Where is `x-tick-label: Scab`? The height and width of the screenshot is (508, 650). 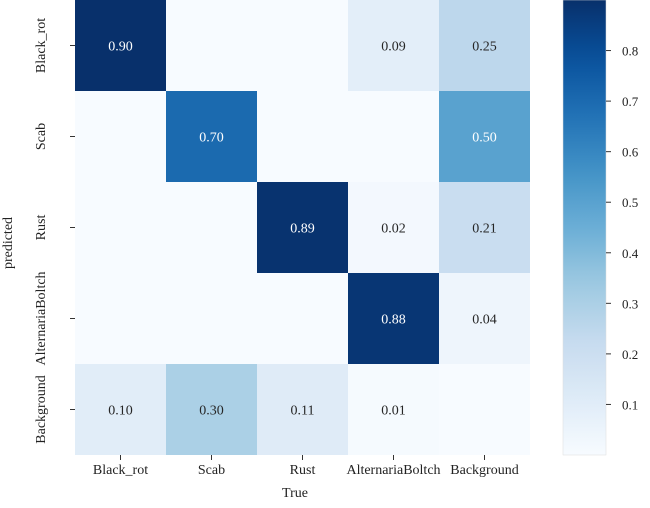
x-tick-label: Scab is located at coordinates (211, 470).